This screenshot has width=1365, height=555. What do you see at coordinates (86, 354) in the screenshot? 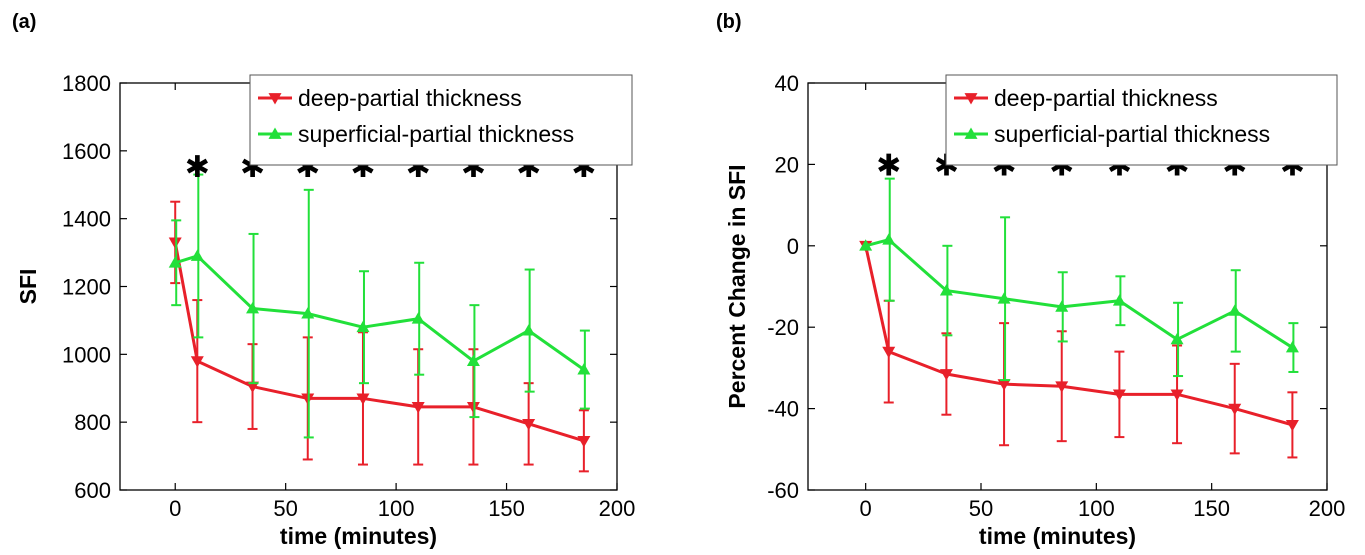
I see `y-tick-label: 1000` at bounding box center [86, 354].